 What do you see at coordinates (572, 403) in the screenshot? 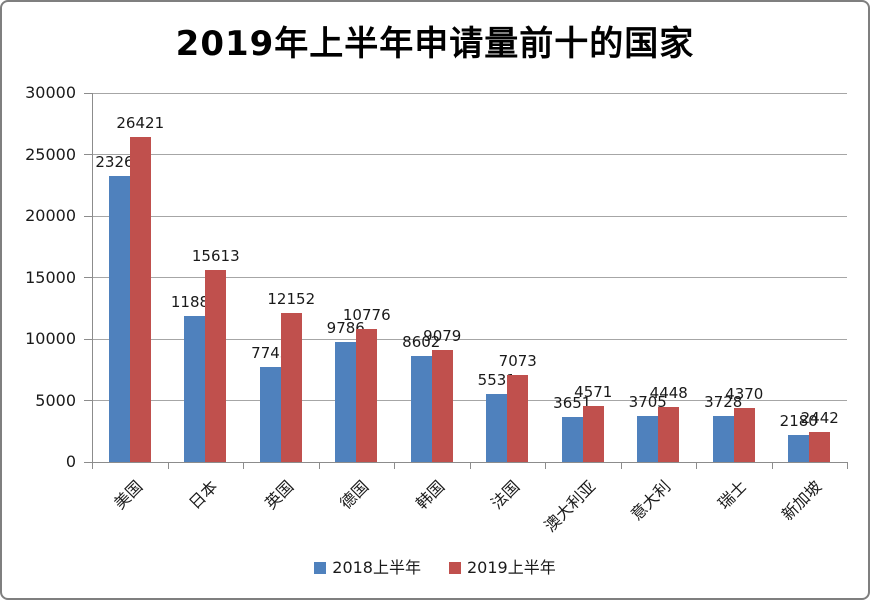
I see `data-label: 3651` at bounding box center [572, 403].